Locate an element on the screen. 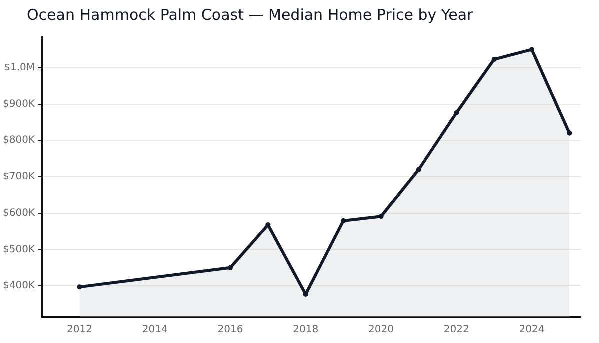  x-tick-label: 2014 is located at coordinates (155, 330).